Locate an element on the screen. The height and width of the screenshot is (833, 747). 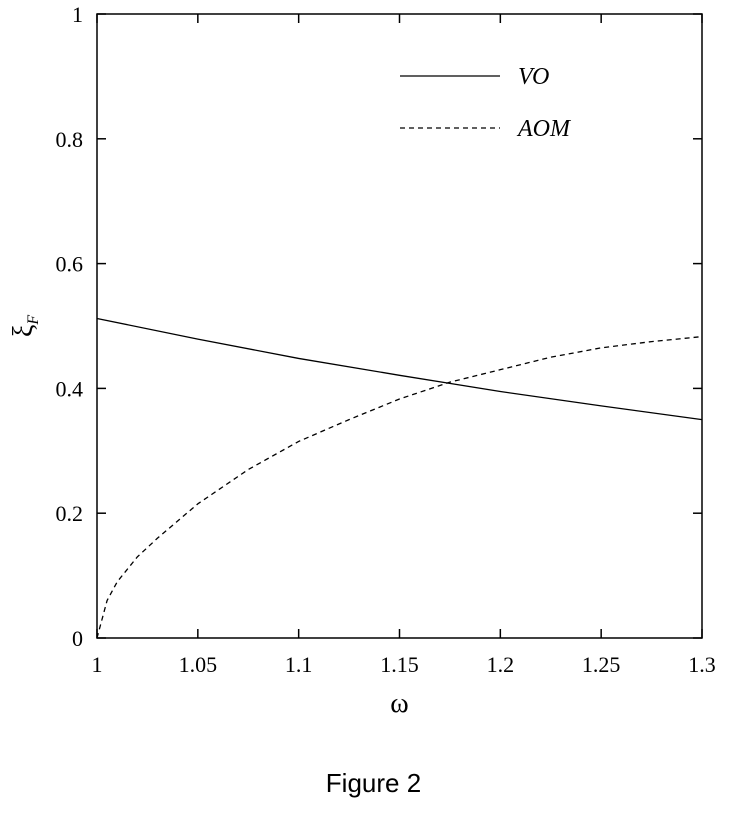
y-axis-label-main: ξ is located at coordinates (23, 331).